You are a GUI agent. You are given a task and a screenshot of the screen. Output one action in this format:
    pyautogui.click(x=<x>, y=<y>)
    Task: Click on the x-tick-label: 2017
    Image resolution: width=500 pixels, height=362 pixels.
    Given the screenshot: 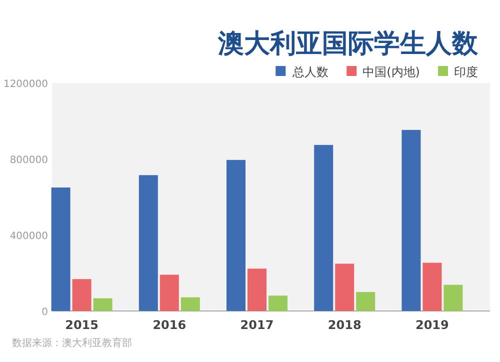 What is the action you would take?
    pyautogui.click(x=257, y=325)
    